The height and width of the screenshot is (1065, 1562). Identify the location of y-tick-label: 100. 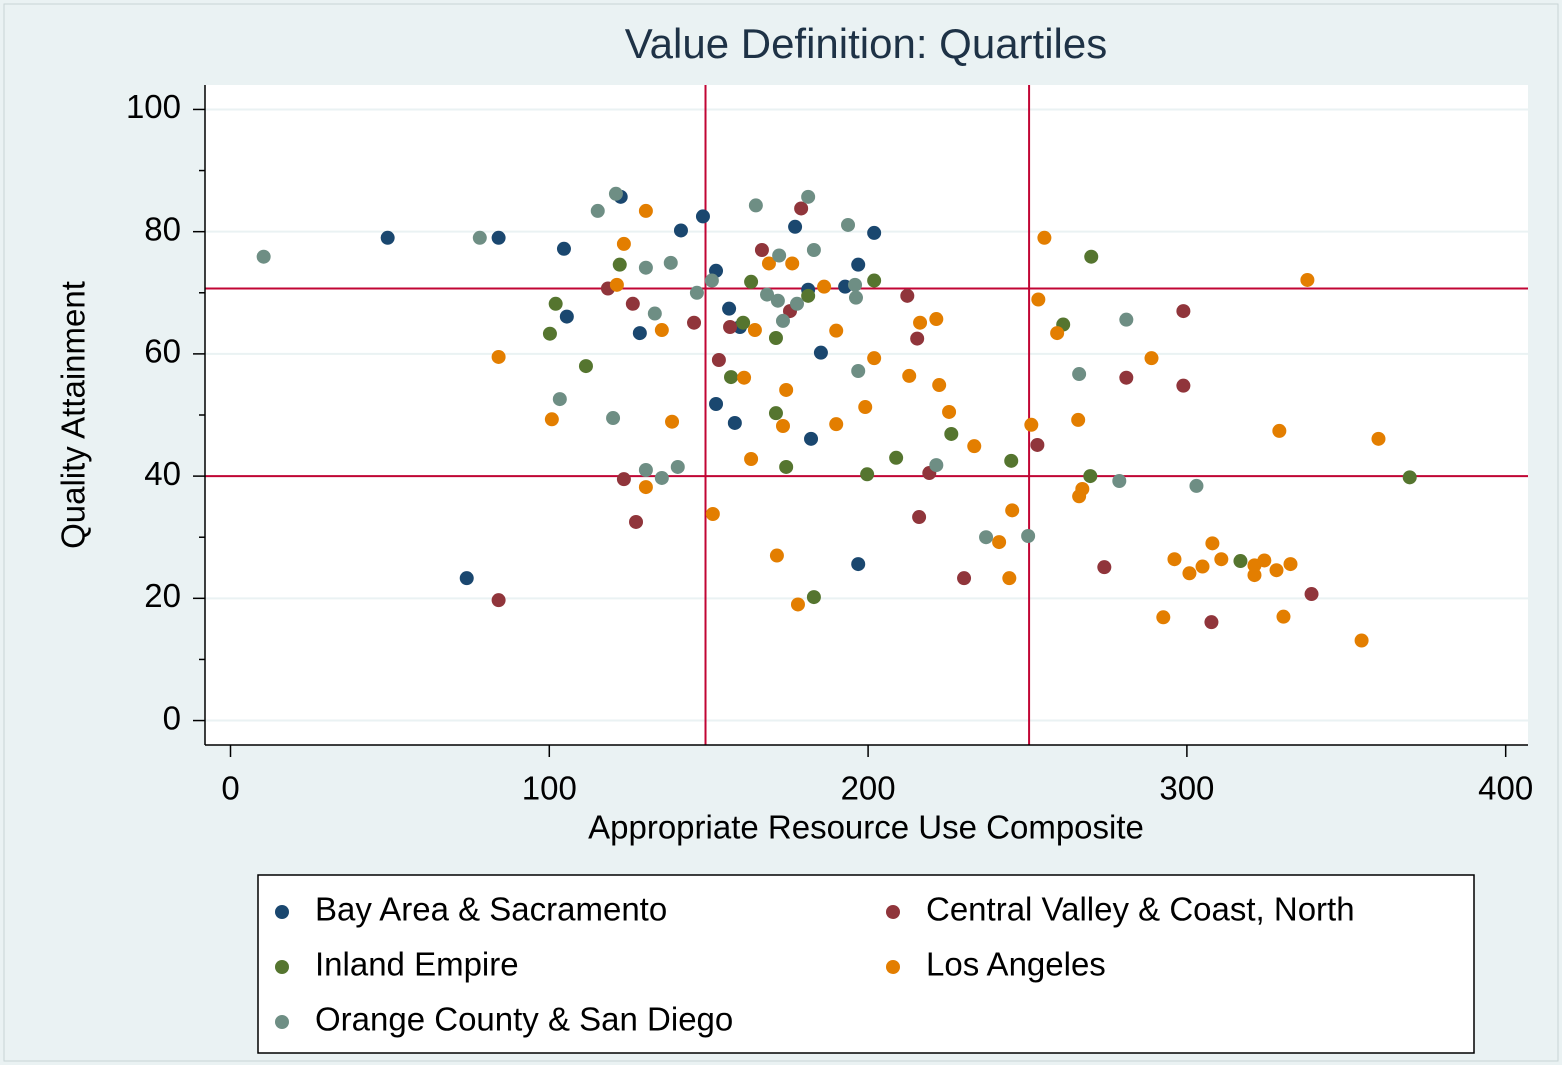
(153, 106).